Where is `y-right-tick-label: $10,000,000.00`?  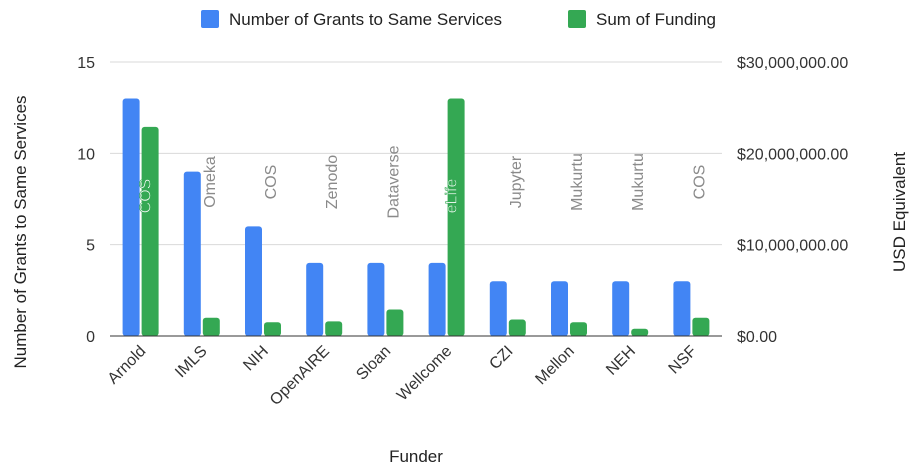
y-right-tick-label: $10,000,000.00 is located at coordinates (792, 246).